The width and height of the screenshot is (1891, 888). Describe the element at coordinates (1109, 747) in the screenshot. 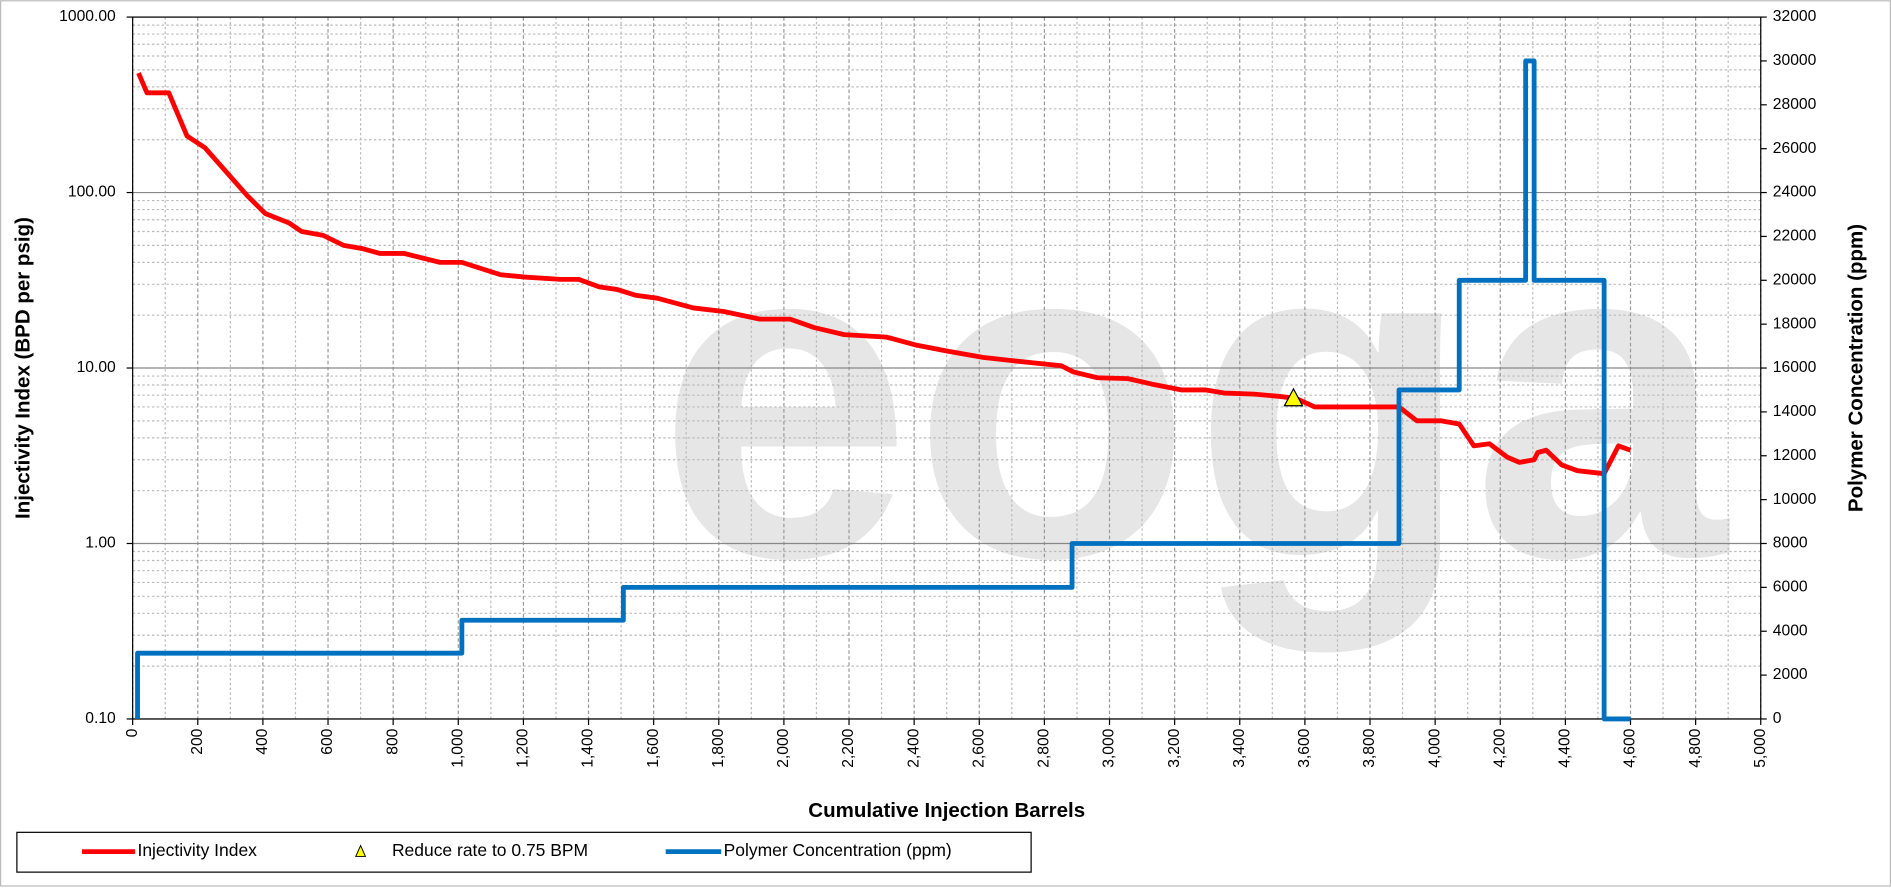

I see `x-tick-label: 3,000` at that location.